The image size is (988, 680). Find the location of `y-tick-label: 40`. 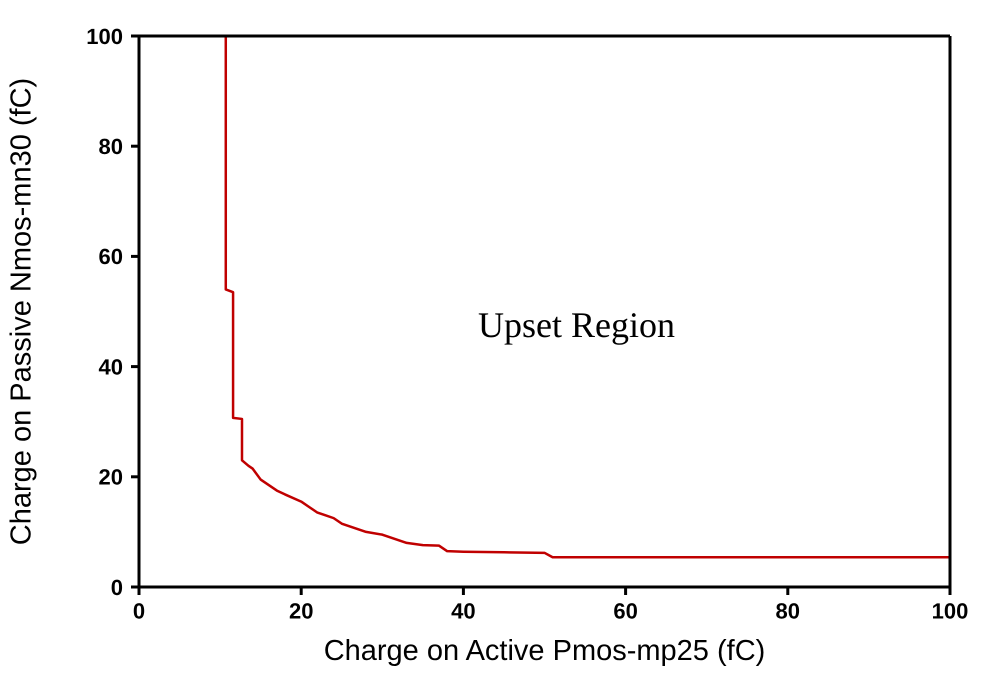

y-tick-label: 40 is located at coordinates (110, 367).